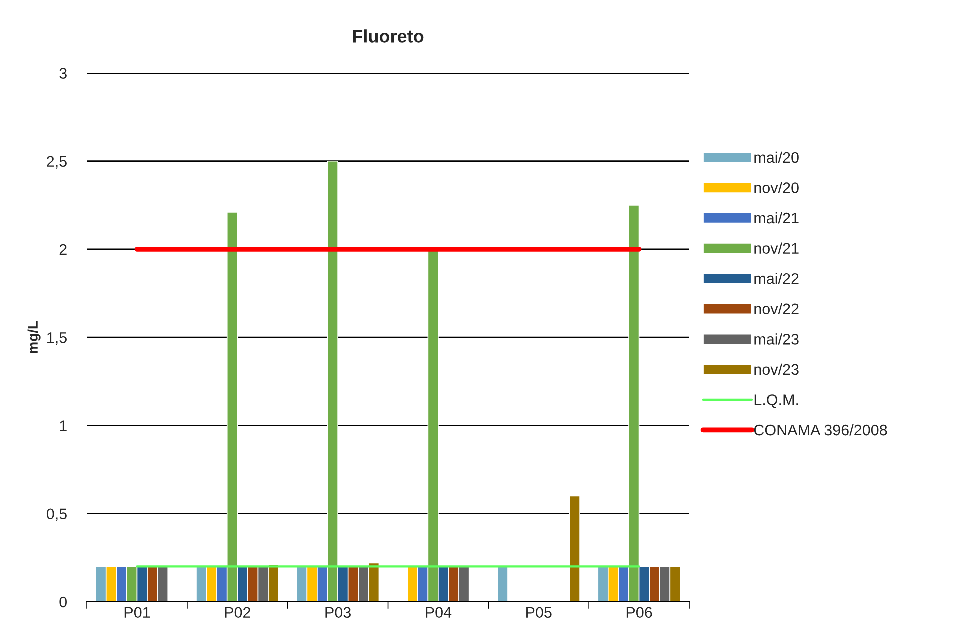 The width and height of the screenshot is (978, 637). Describe the element at coordinates (57, 339) in the screenshot. I see `y-tick-label: 1,5` at that location.